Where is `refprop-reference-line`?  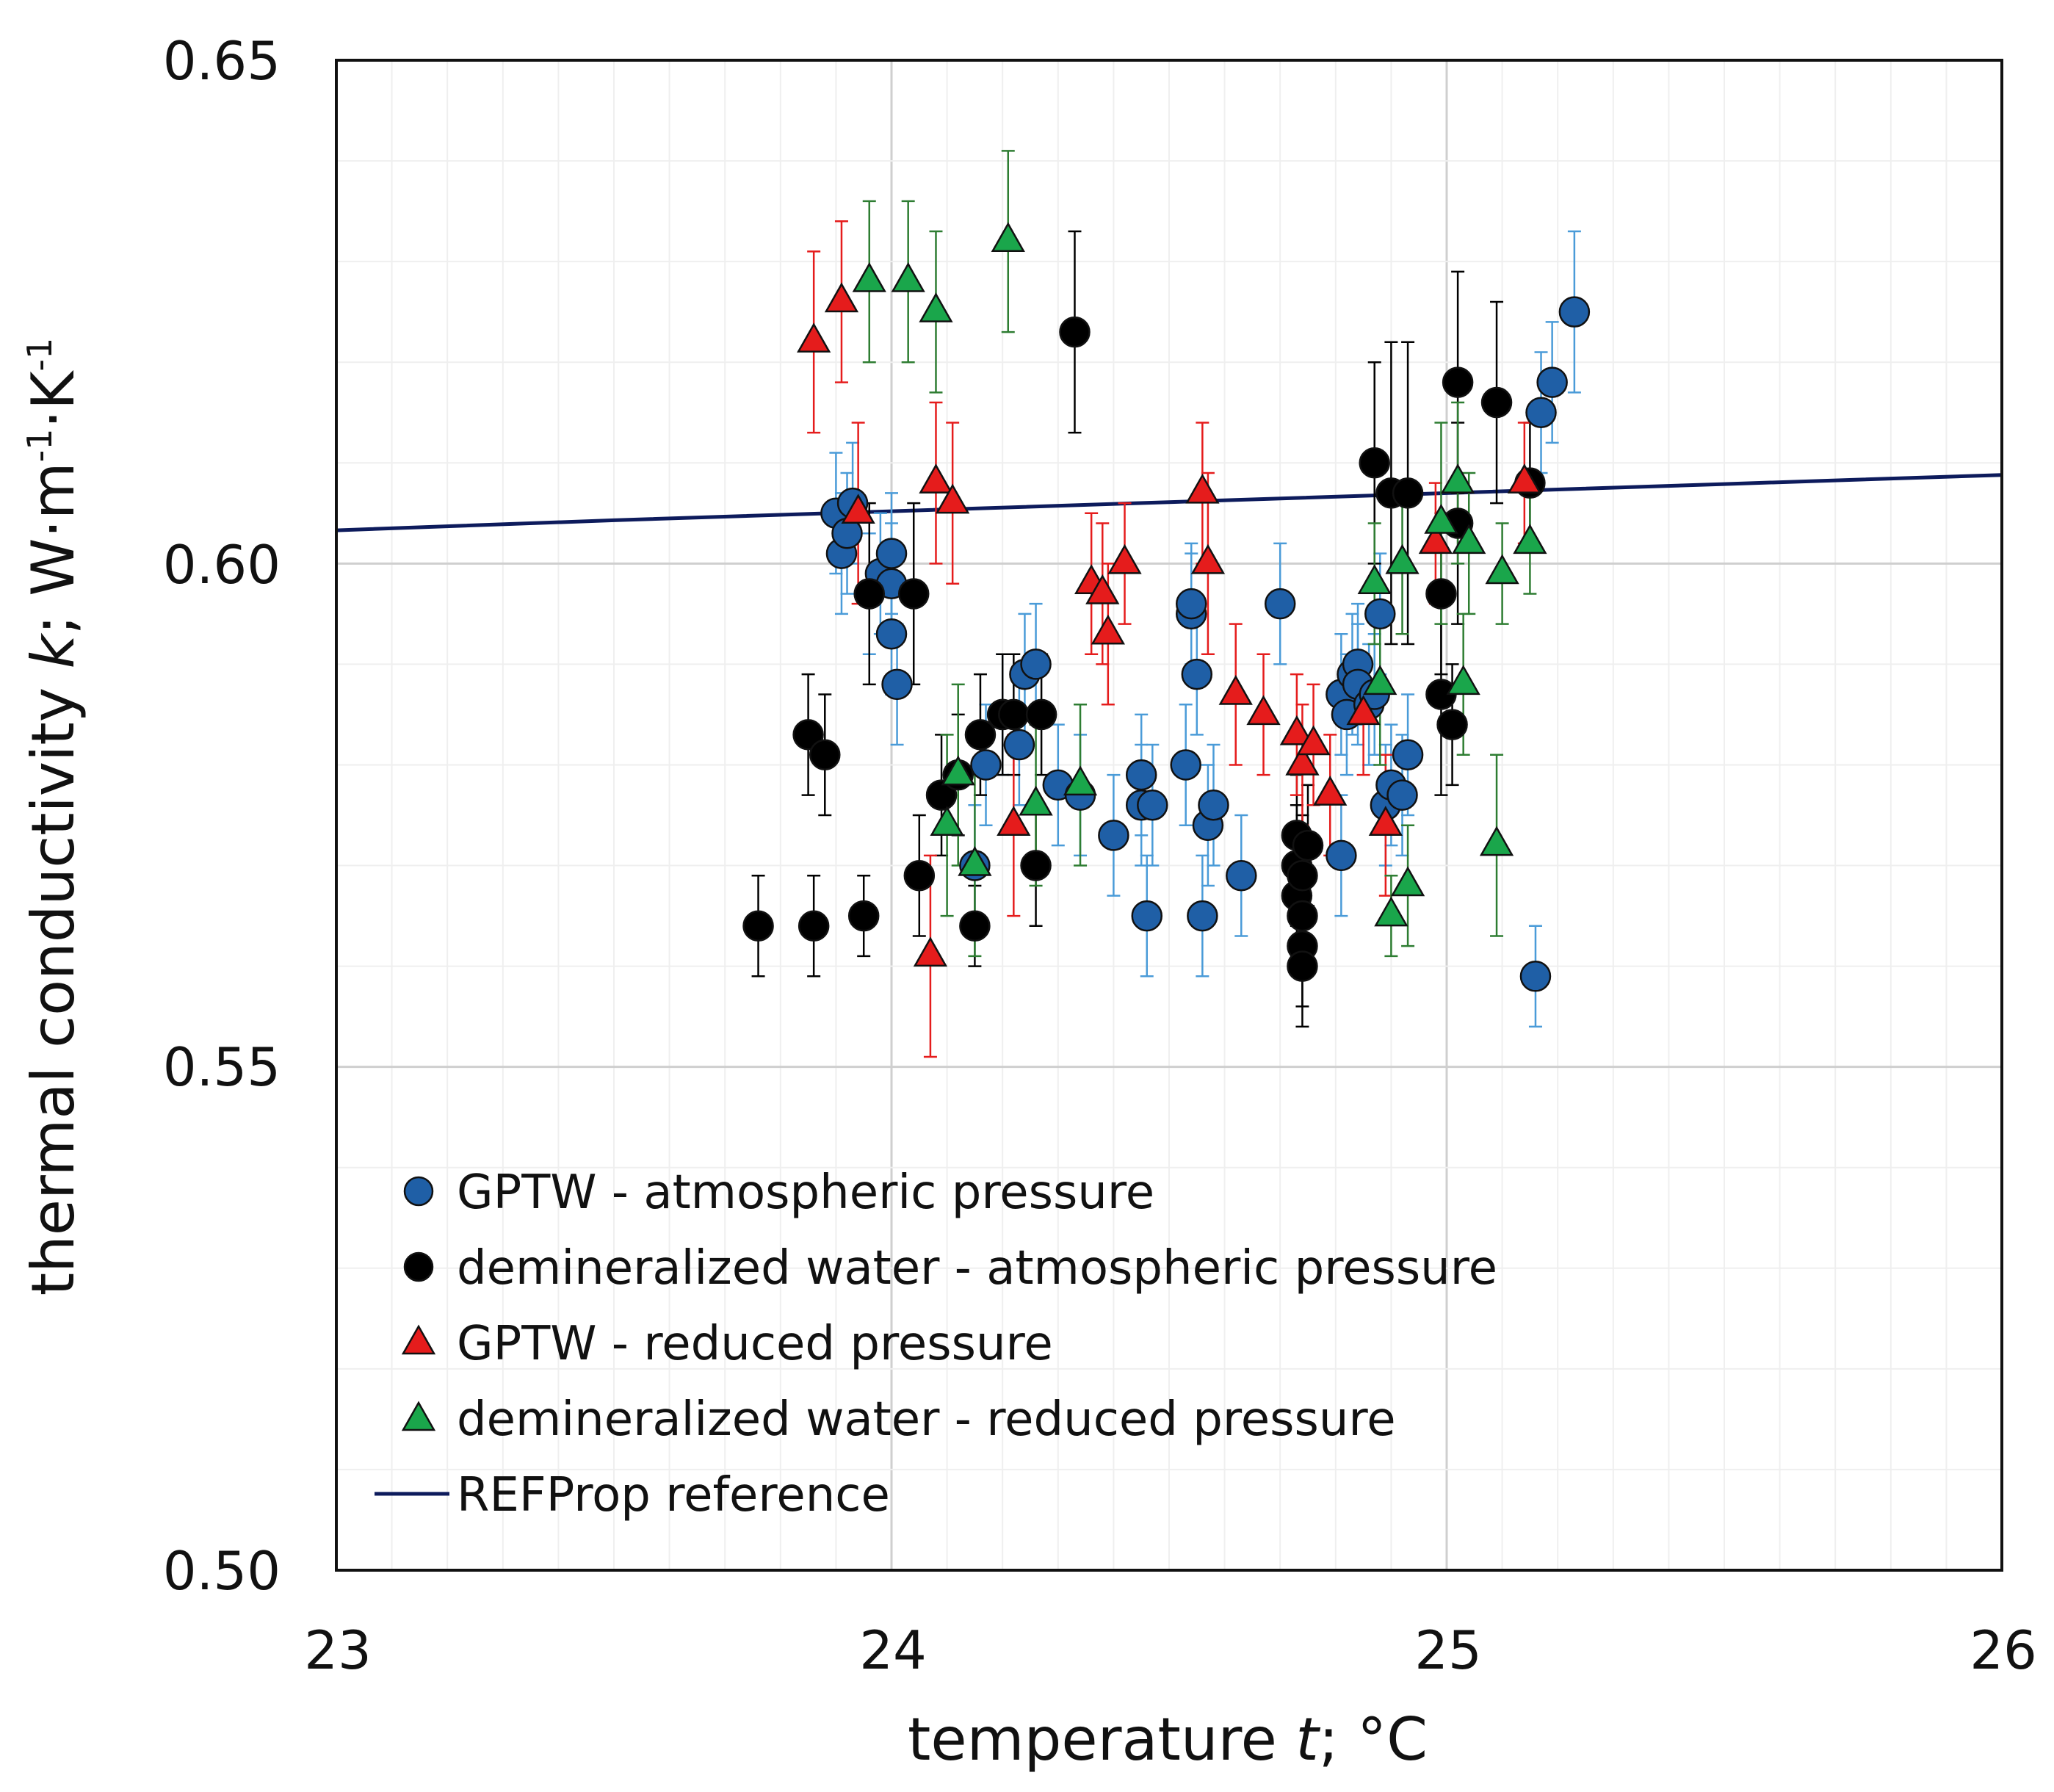 refprop-reference-line is located at coordinates (1169, 502).